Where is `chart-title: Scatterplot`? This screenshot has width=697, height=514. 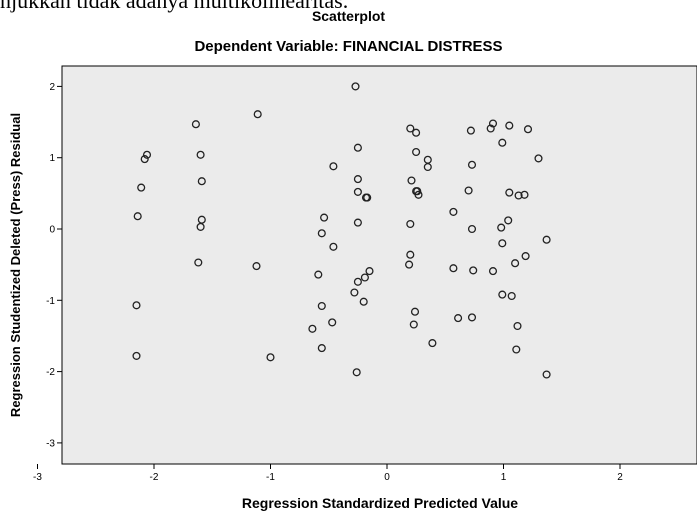
chart-title: Scatterplot is located at coordinates (348, 16).